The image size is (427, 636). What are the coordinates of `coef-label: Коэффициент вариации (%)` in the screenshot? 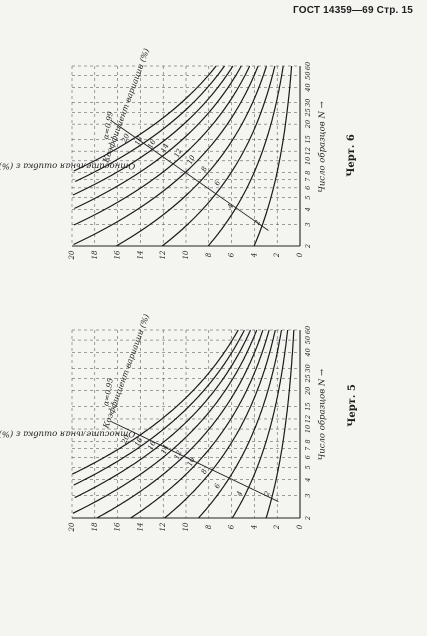 It's located at (126, 106).